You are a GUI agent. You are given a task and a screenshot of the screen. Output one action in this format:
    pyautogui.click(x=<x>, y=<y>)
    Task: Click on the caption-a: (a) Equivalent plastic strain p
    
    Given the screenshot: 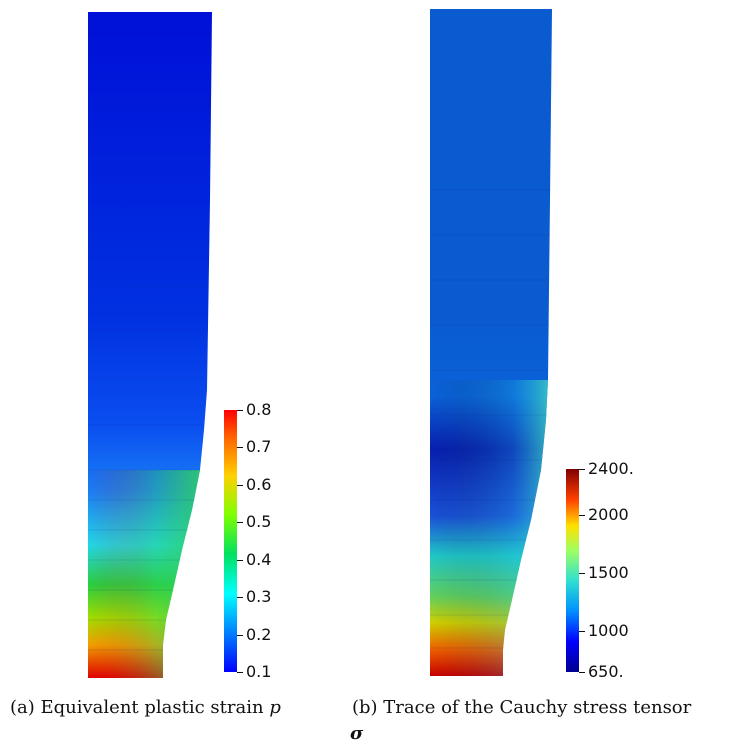 What is the action you would take?
    pyautogui.click(x=145, y=708)
    